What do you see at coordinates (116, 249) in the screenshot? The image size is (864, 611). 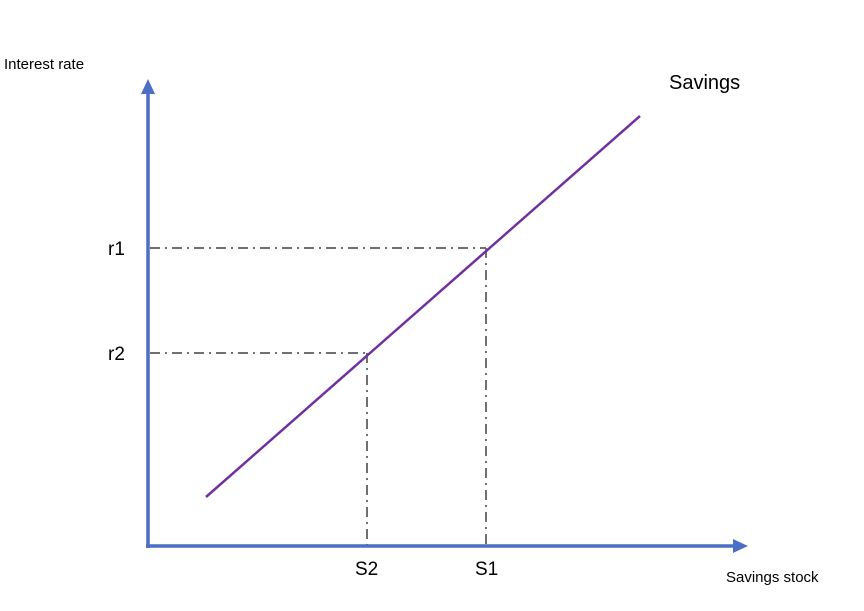 I see `tick-label-r1: r1` at bounding box center [116, 249].